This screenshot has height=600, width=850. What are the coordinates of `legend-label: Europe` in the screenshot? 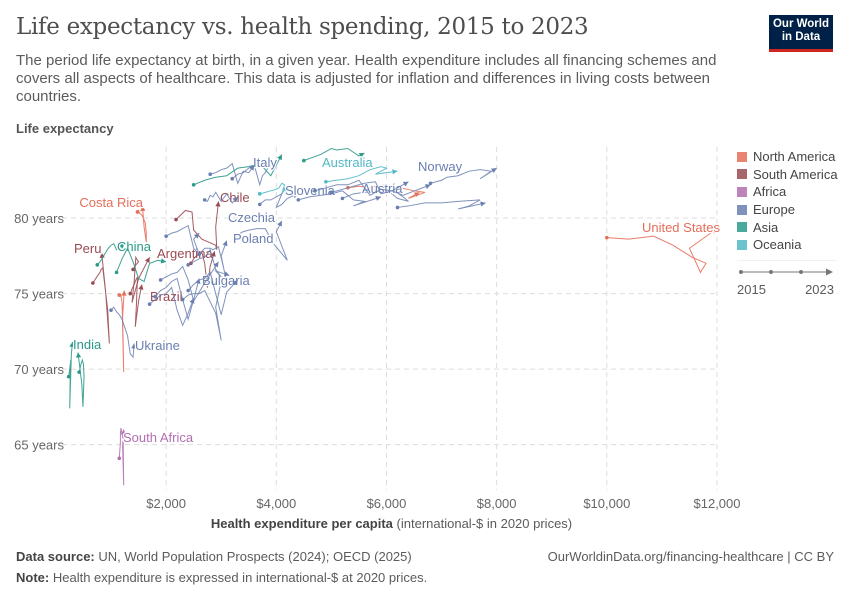 It's located at (774, 210).